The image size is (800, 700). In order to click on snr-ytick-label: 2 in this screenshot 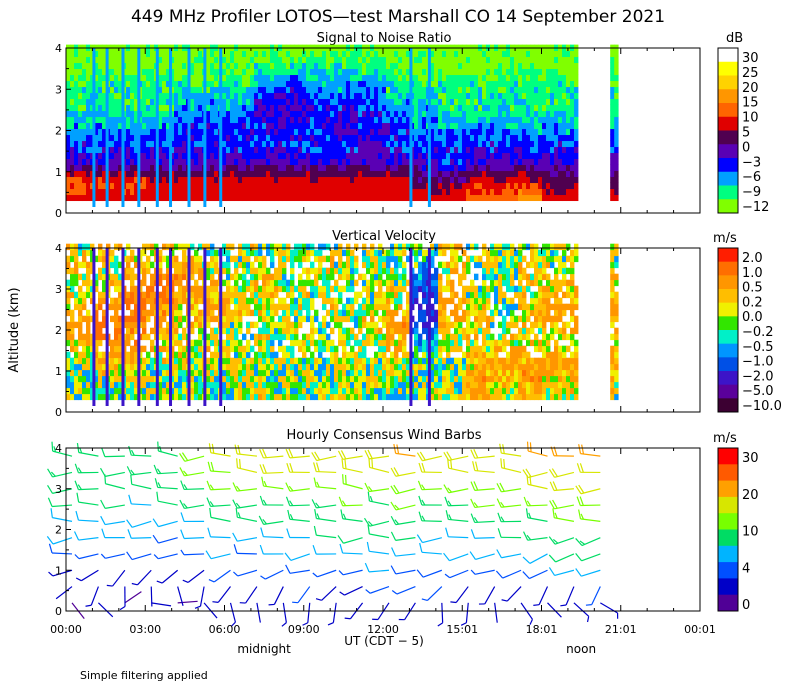, I will do `click(58, 131)`.